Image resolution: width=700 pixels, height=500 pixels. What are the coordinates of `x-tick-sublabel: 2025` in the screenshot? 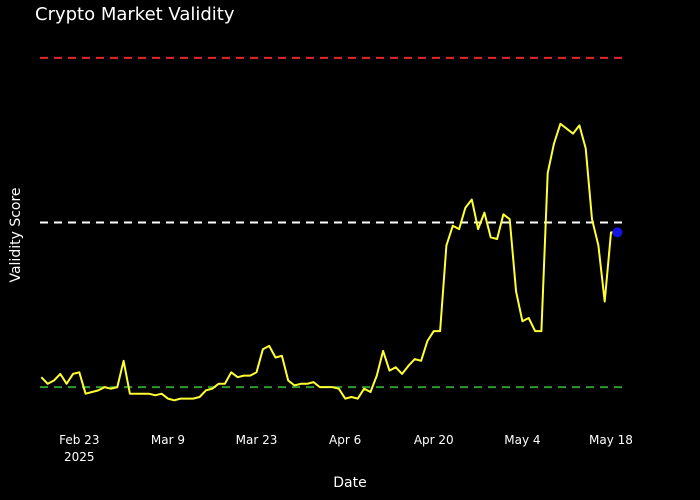 It's located at (79, 457).